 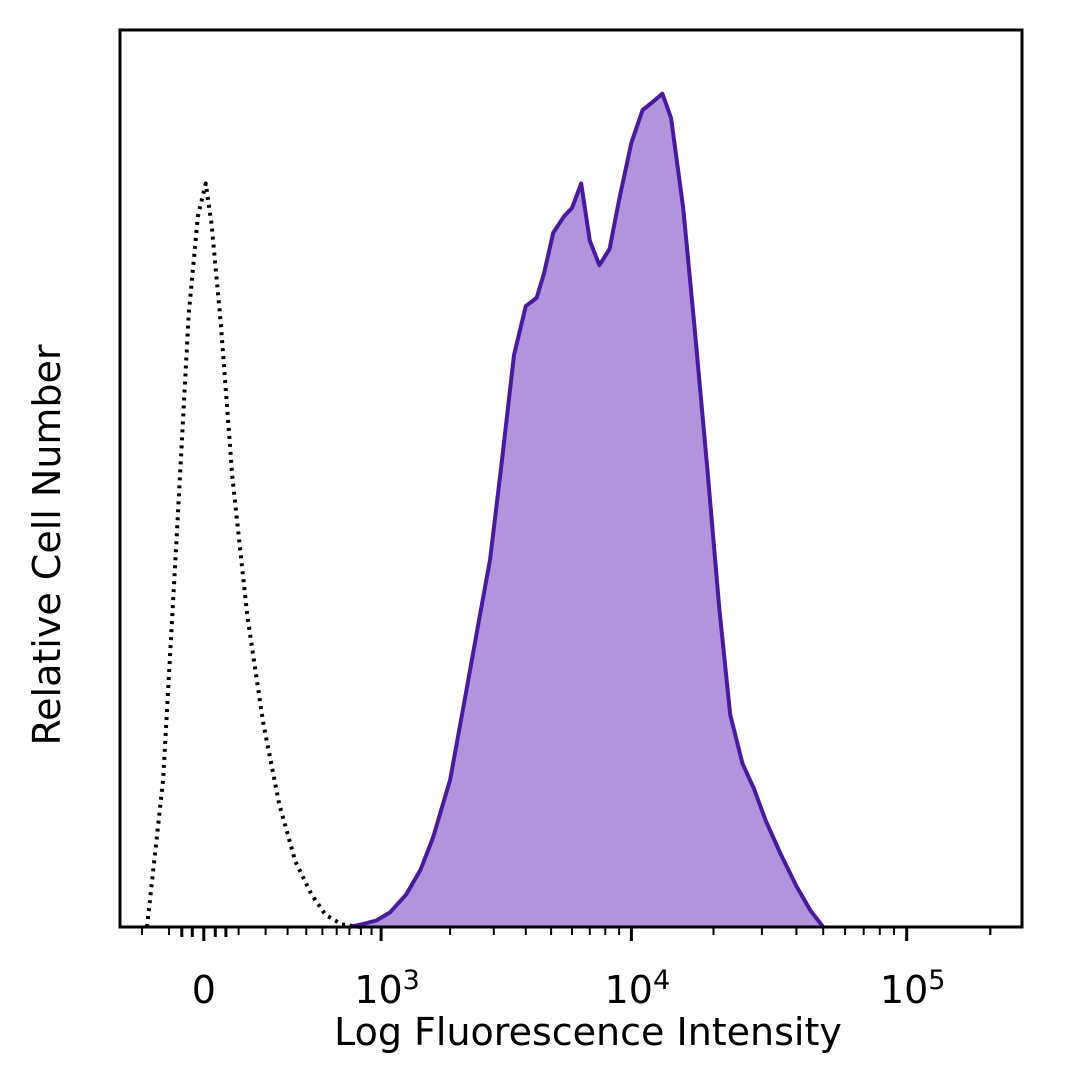 What do you see at coordinates (638, 988) in the screenshot?
I see `x-tick-label-2: 104` at bounding box center [638, 988].